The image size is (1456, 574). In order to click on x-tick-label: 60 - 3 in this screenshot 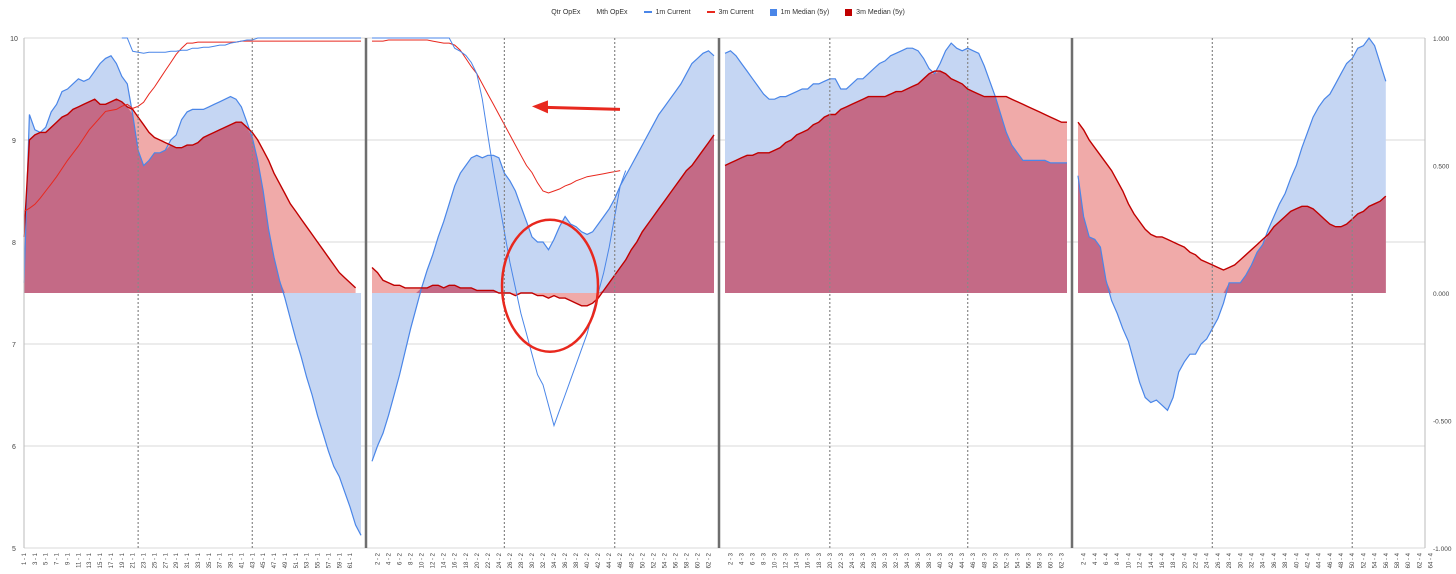, I will do `click(1052, 560)`.